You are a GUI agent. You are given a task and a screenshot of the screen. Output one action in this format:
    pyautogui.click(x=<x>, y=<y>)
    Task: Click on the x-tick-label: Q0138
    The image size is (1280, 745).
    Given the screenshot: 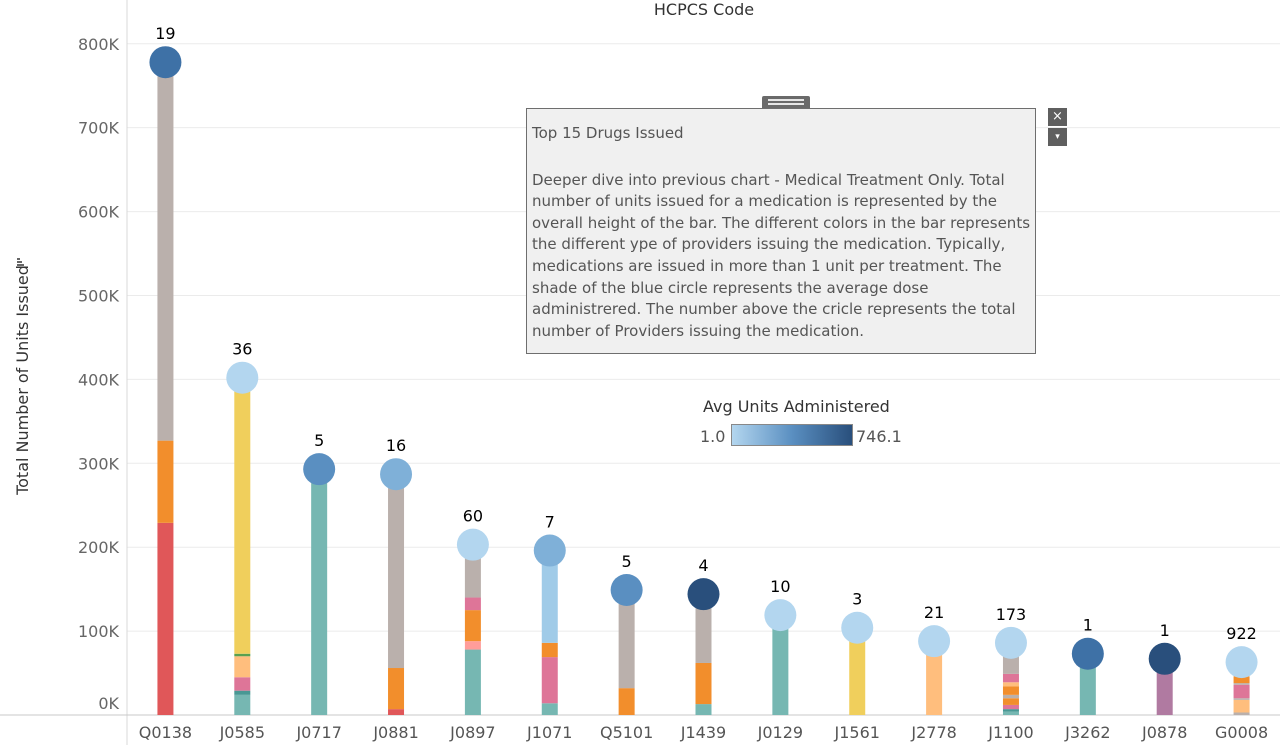 What is the action you would take?
    pyautogui.click(x=165, y=732)
    